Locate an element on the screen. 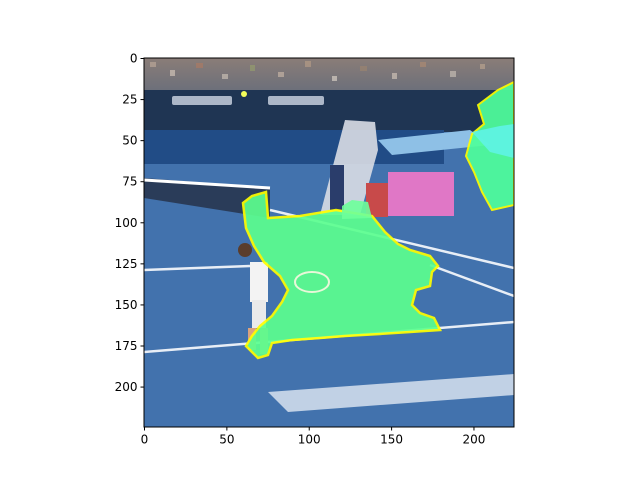 The image size is (640, 480). y-tick-label: 125 is located at coordinates (126, 264).